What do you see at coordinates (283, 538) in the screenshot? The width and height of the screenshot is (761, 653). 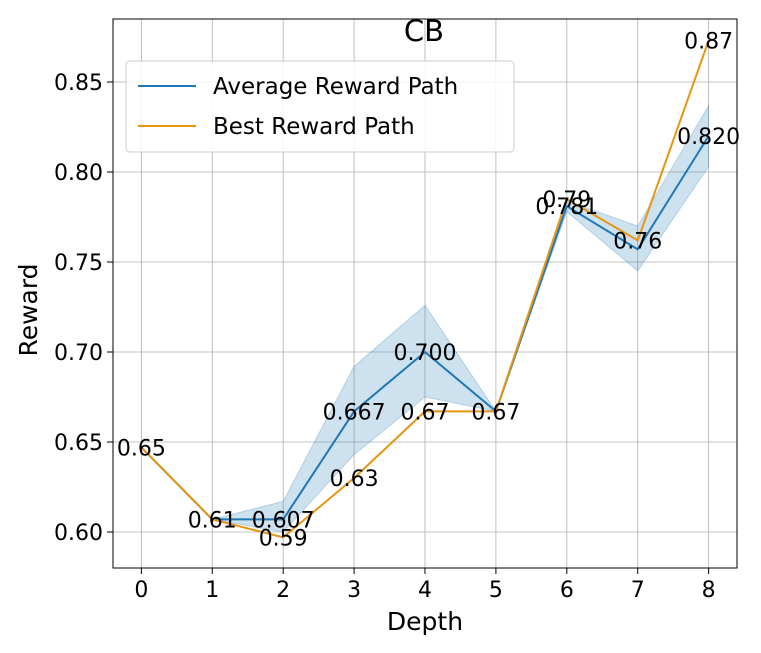 I see `data-label: 0.59` at bounding box center [283, 538].